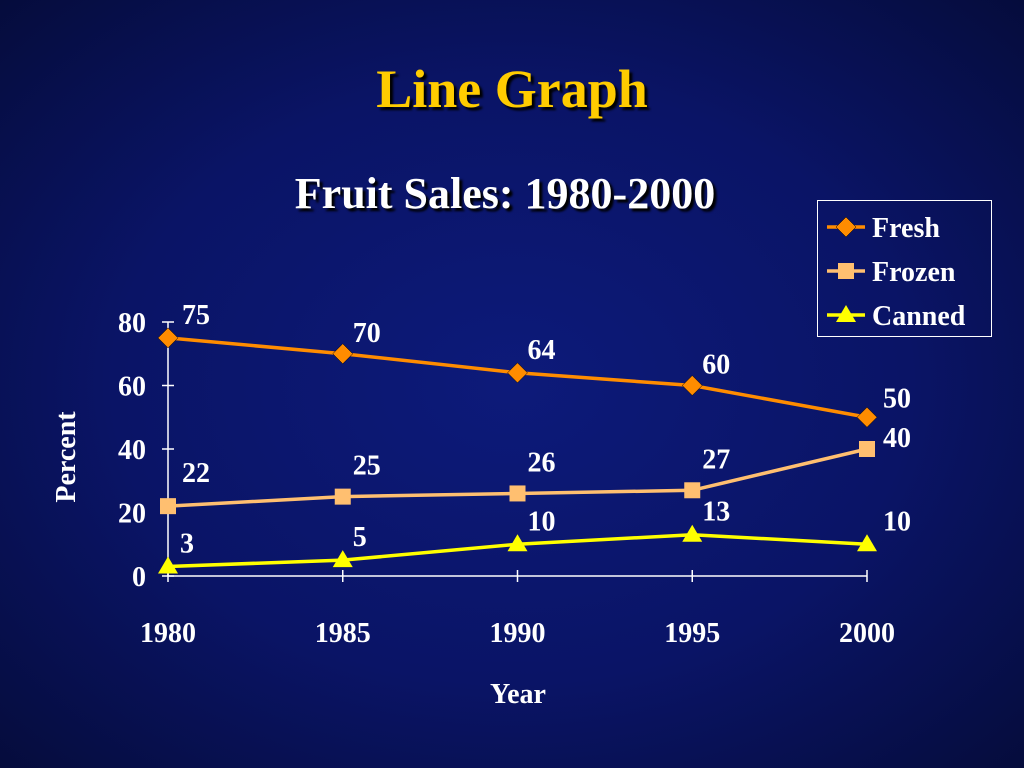 The width and height of the screenshot is (1024, 768). Describe the element at coordinates (360, 537) in the screenshot. I see `data-label-canned: 5` at that location.